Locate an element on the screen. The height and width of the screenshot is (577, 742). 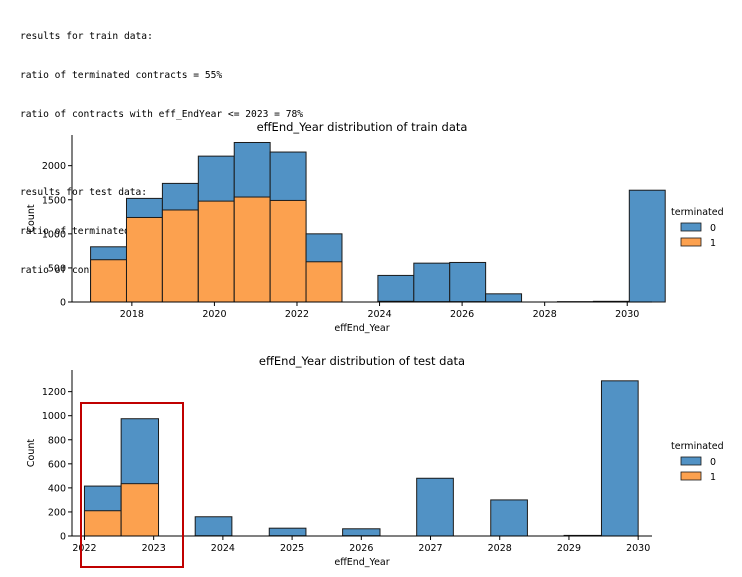
y-tick-label: 2000 is located at coordinates (54, 166).